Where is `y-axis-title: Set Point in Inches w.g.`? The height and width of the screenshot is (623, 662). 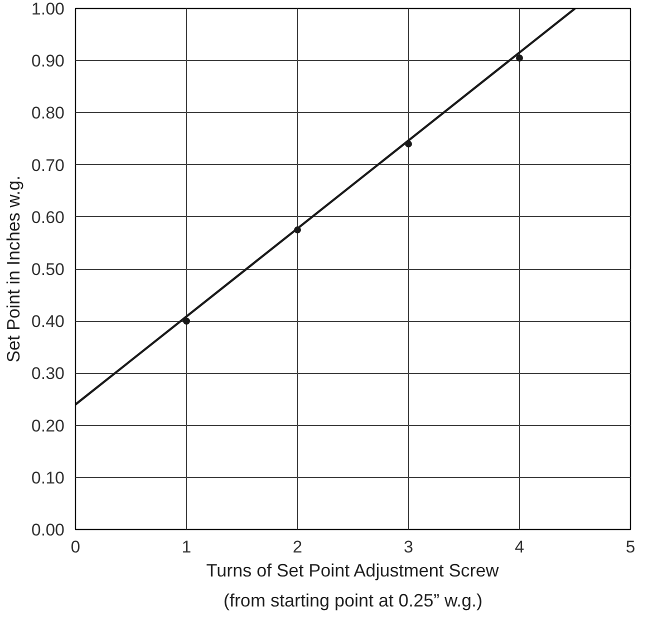 y-axis-title: Set Point in Inches w.g. is located at coordinates (13, 269).